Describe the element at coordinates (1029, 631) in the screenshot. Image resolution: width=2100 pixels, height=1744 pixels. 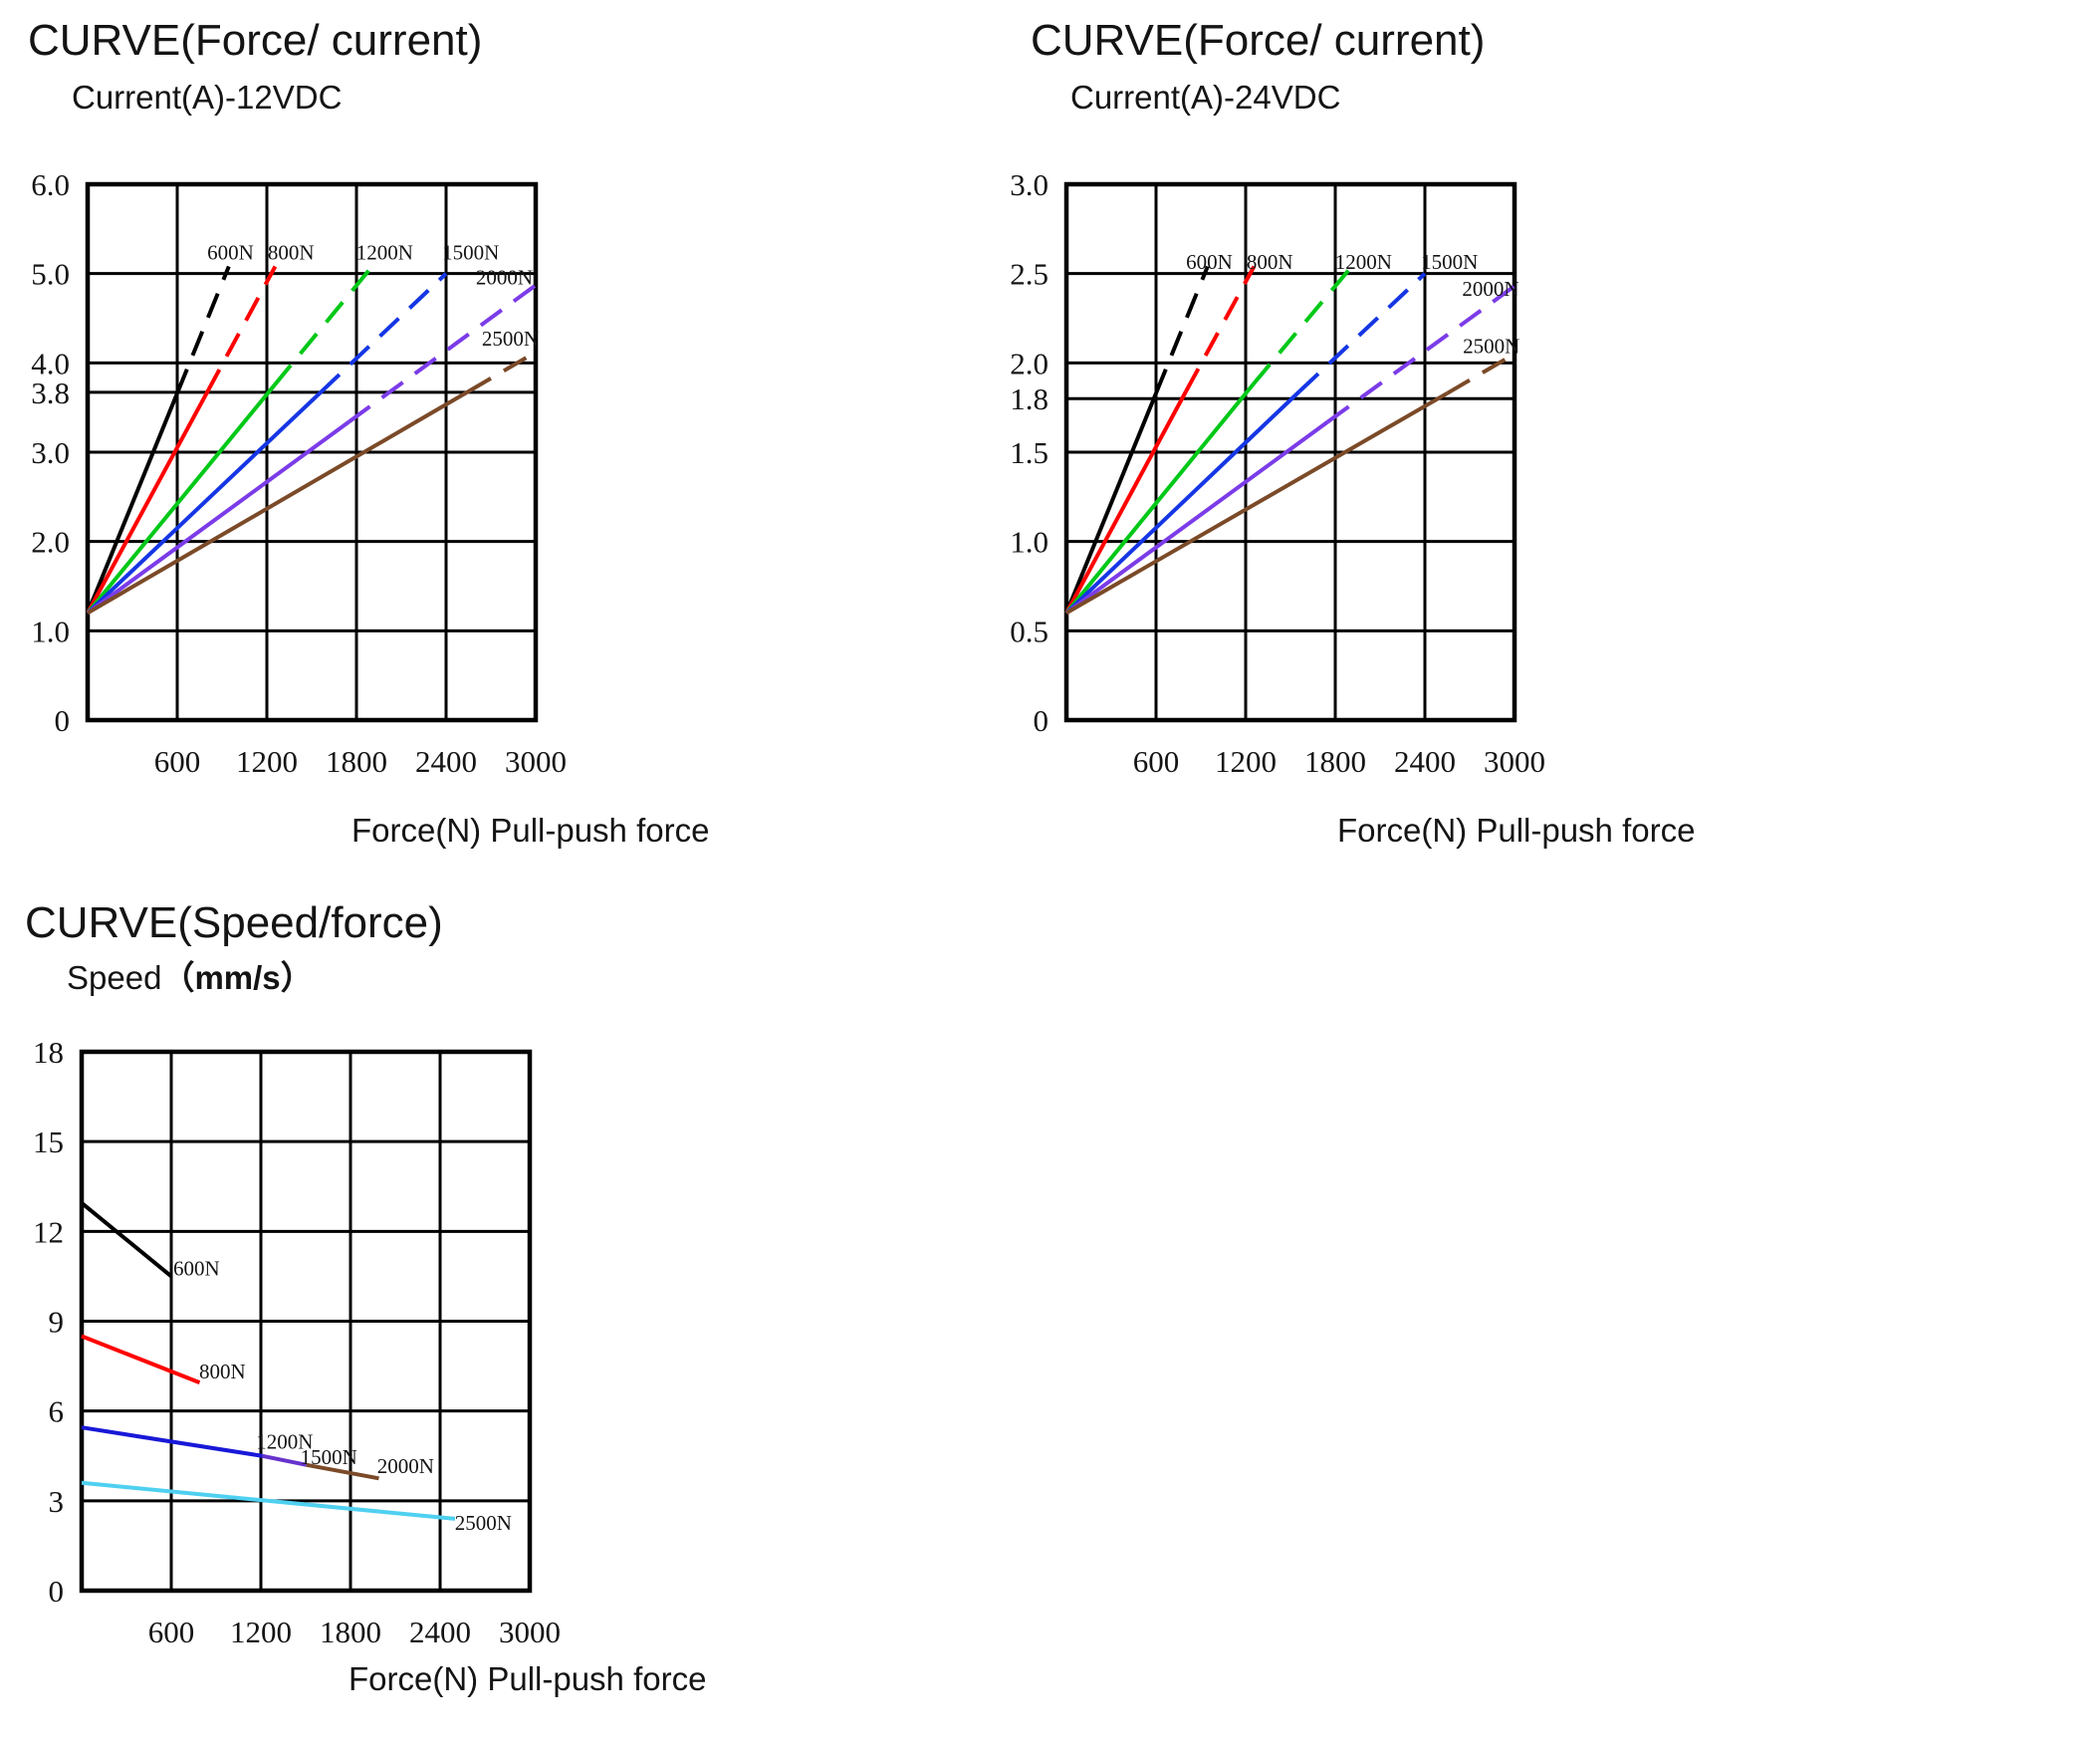
I see `y-tick-label: 0.5` at that location.